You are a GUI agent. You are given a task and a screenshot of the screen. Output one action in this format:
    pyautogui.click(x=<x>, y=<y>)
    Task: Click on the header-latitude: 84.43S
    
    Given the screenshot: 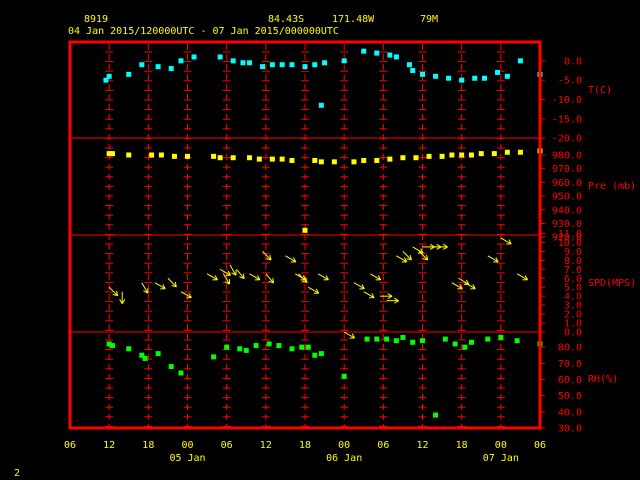 What is the action you would take?
    pyautogui.click(x=286, y=19)
    